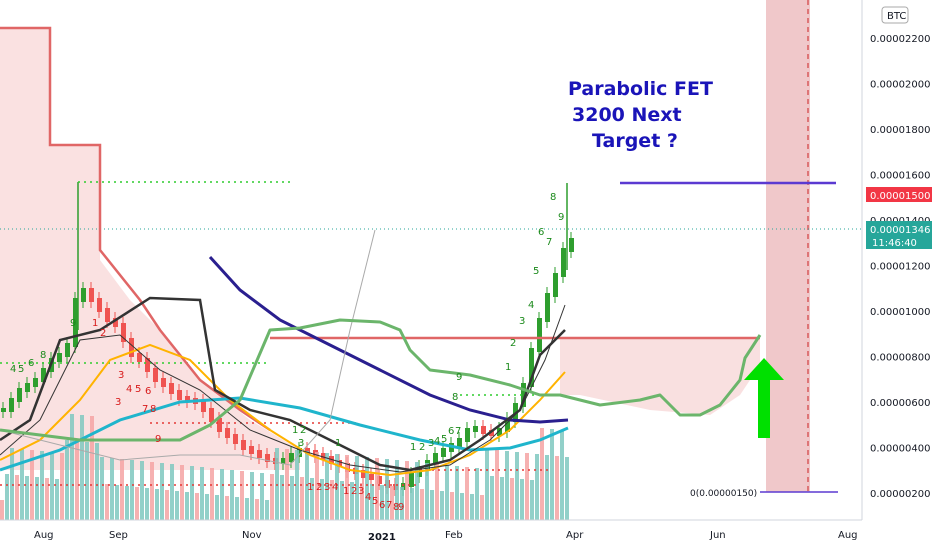 The height and width of the screenshot is (550, 932). What do you see at coordinates (788, 246) in the screenshot?
I see `projection-zone` at bounding box center [788, 246].